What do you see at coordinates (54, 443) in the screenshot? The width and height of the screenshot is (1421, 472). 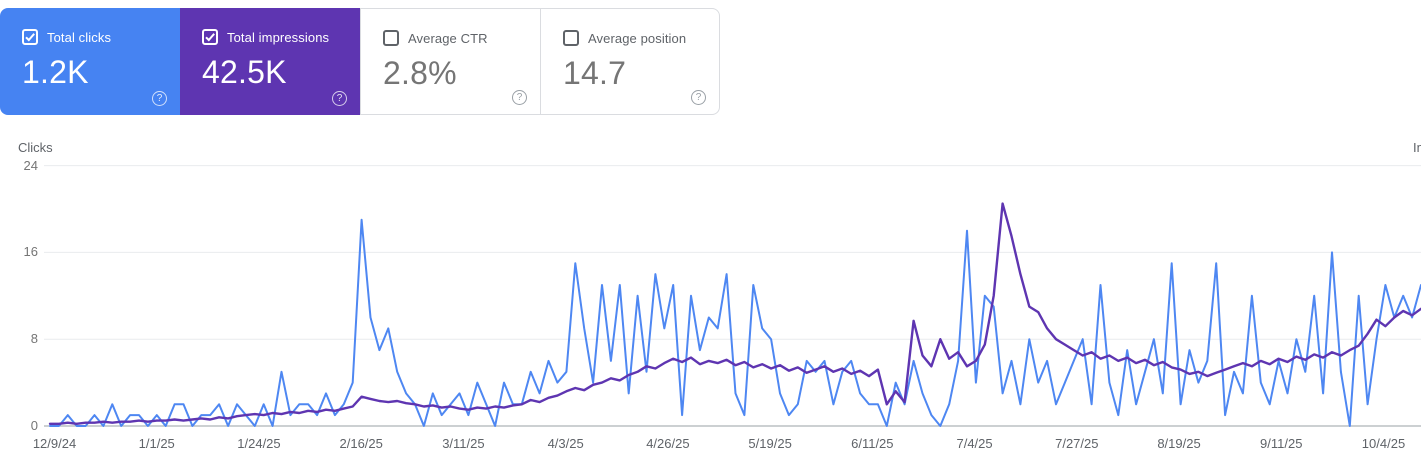 I see `x-tick-label: 12/9/24` at bounding box center [54, 443].